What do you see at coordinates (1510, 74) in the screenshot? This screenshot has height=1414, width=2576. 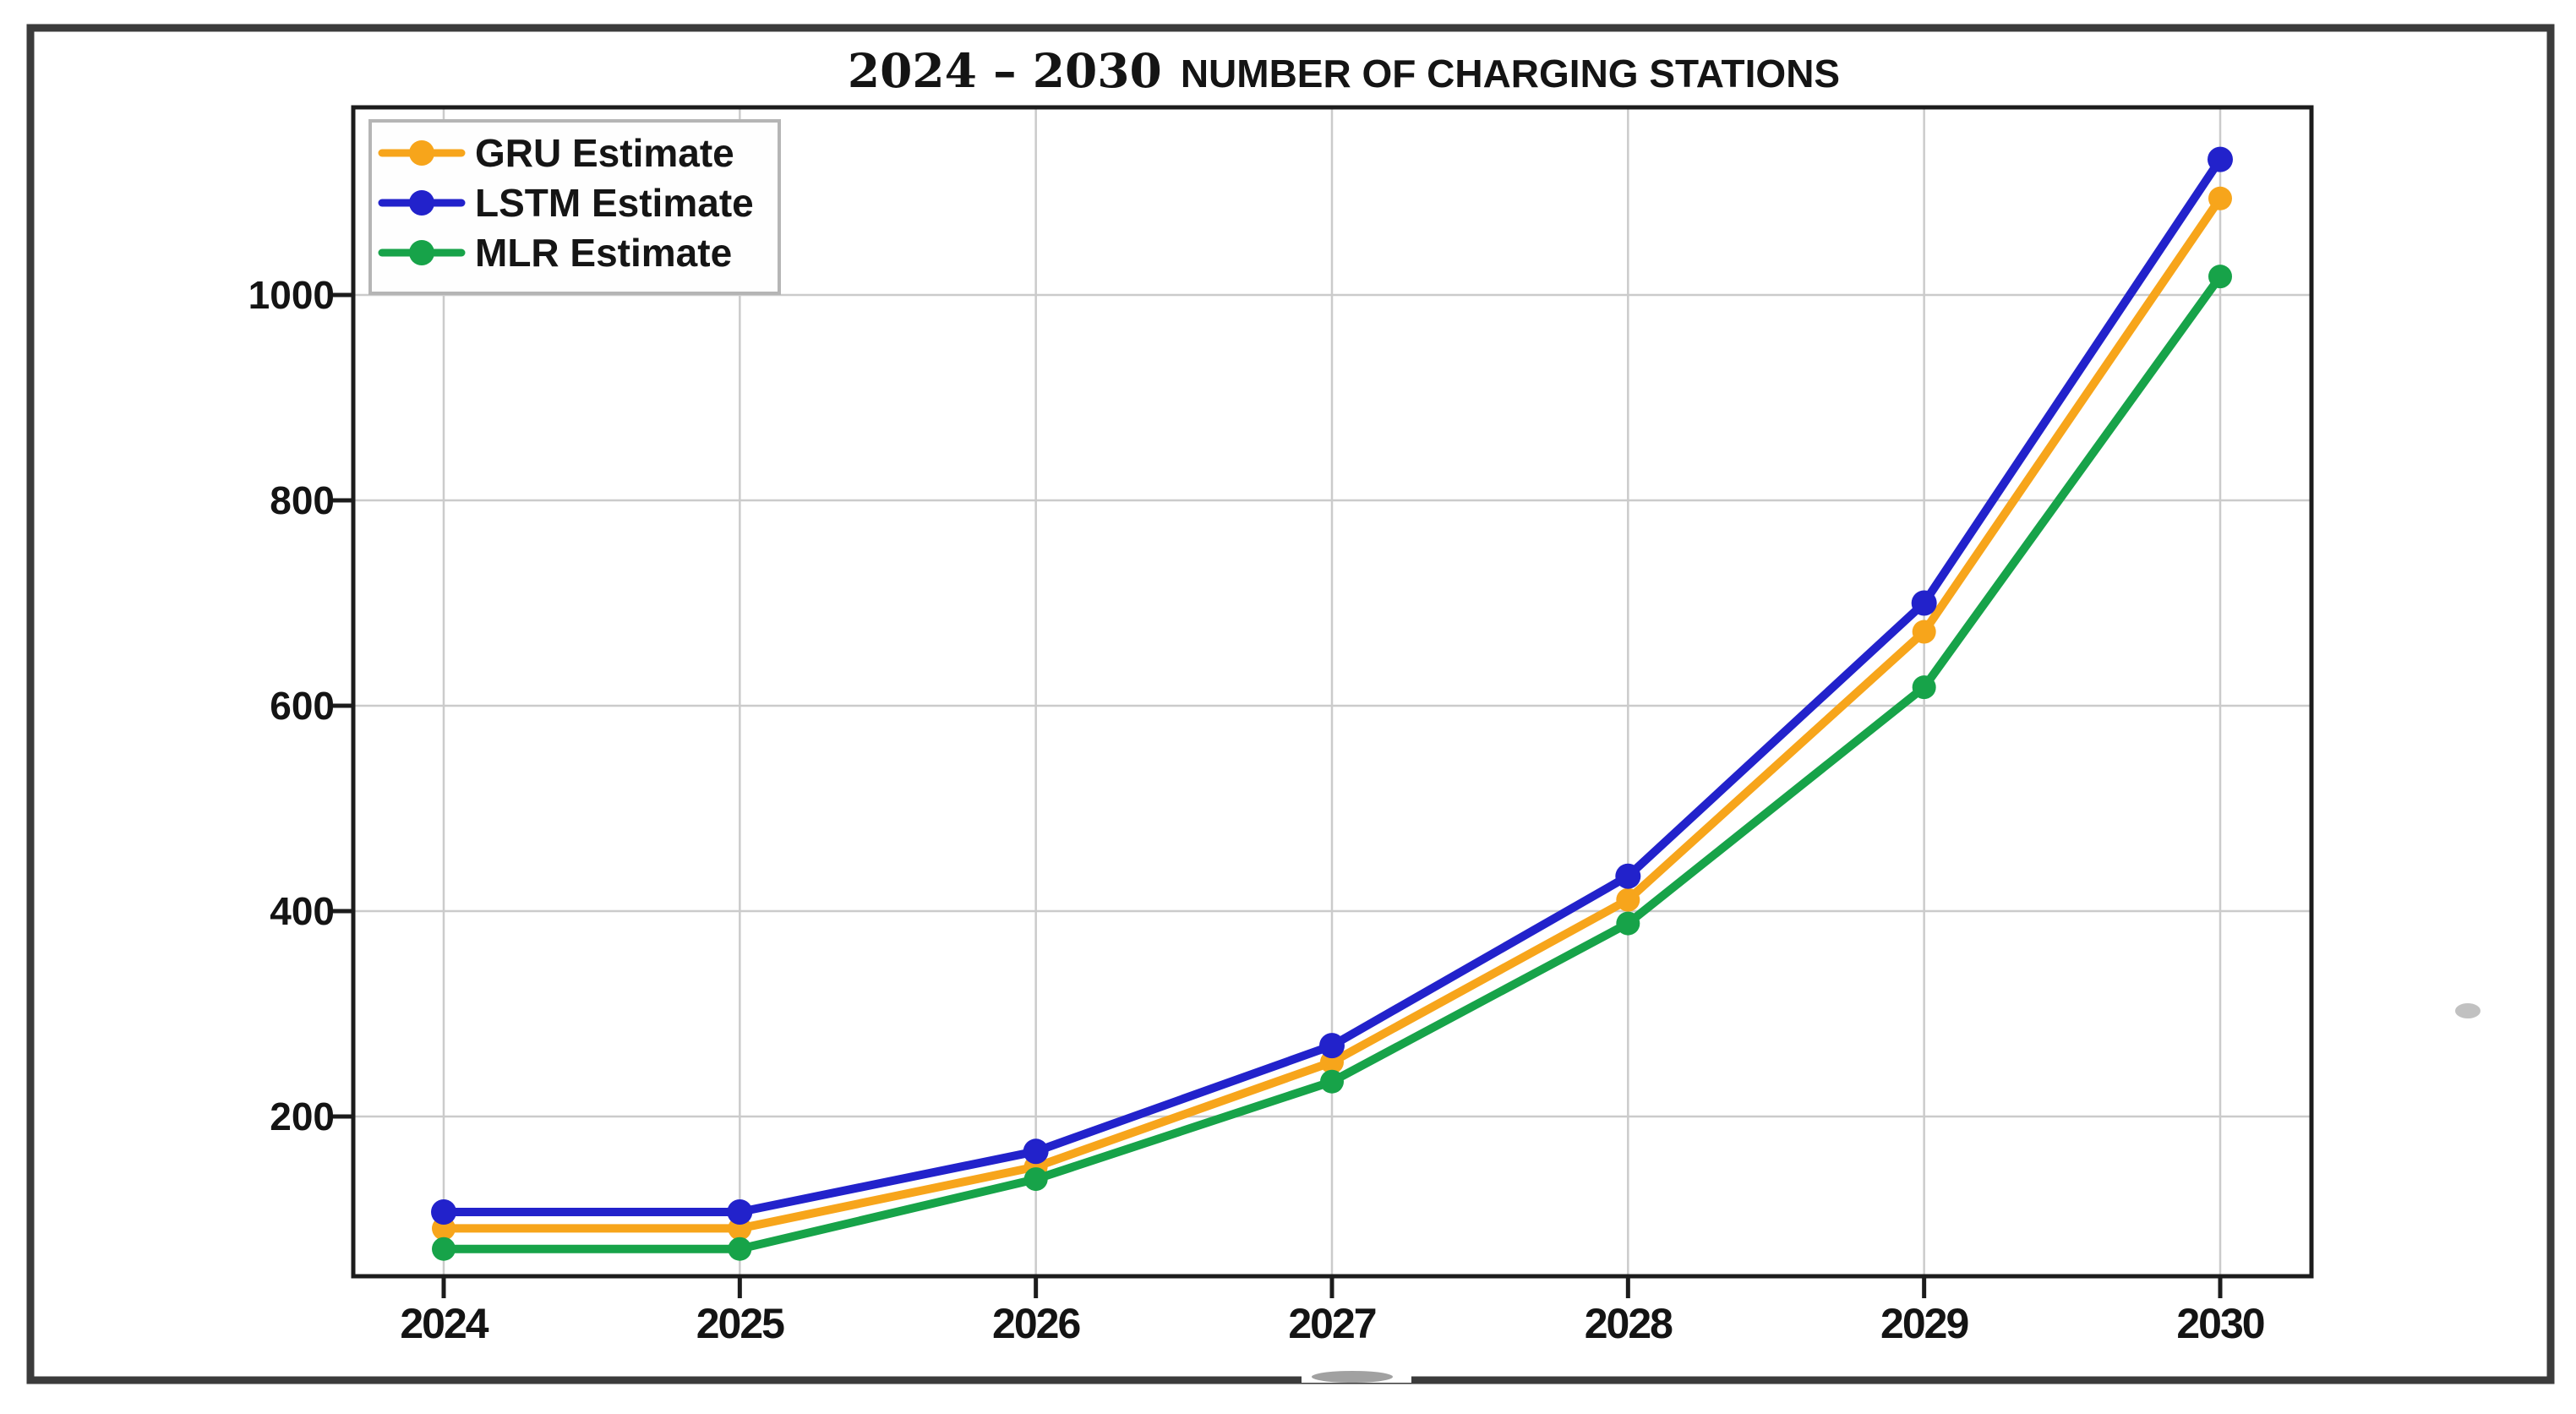 I see `chart-title-name: NUMBER OF CHARGING STATIONS` at bounding box center [1510, 74].